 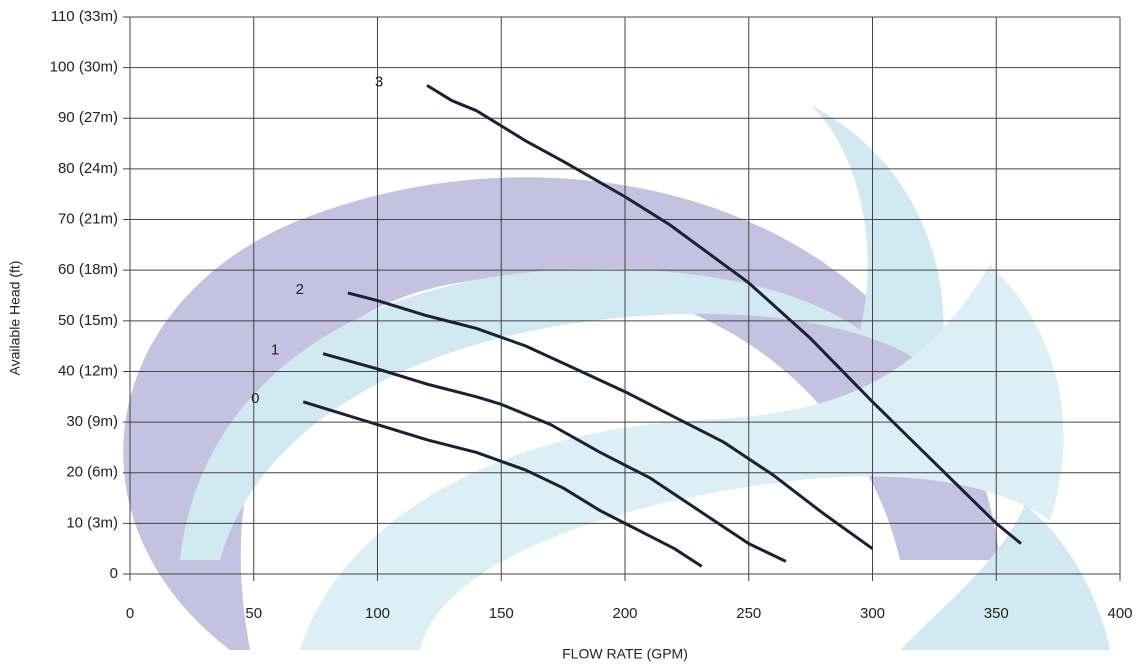 I want to click on y-tick-label: 20 (6m), so click(x=92, y=472).